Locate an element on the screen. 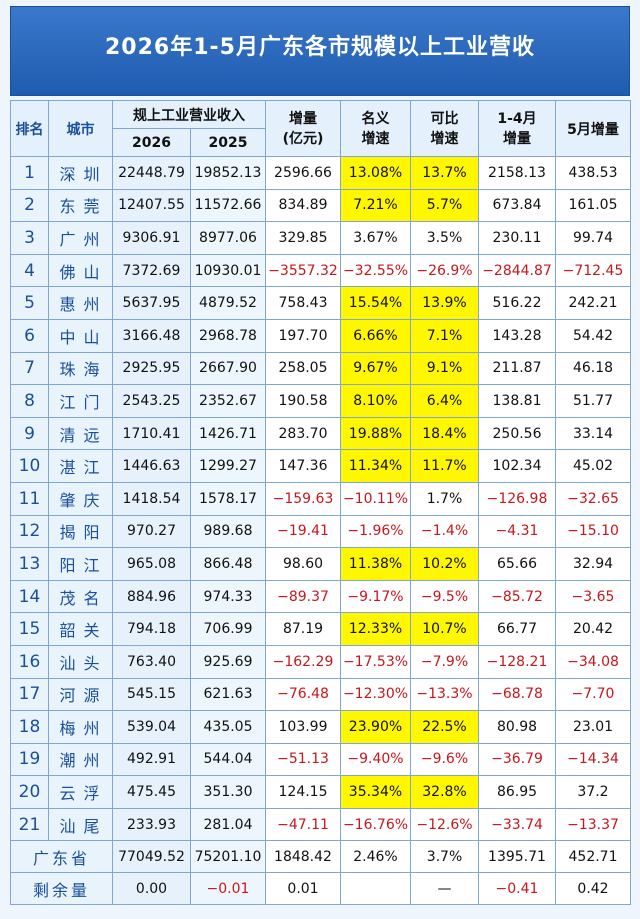 The width and height of the screenshot is (640, 919). cell: −85.72 is located at coordinates (517, 596).